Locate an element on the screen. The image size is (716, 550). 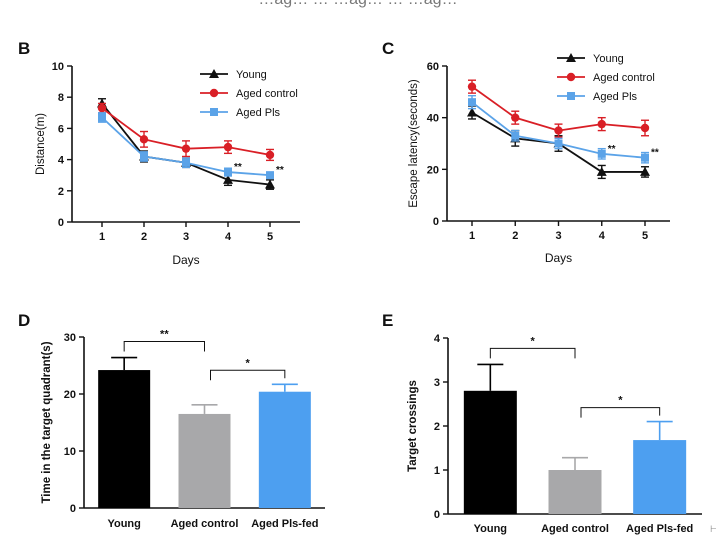
significance-label: ** is located at coordinates (164, 335).